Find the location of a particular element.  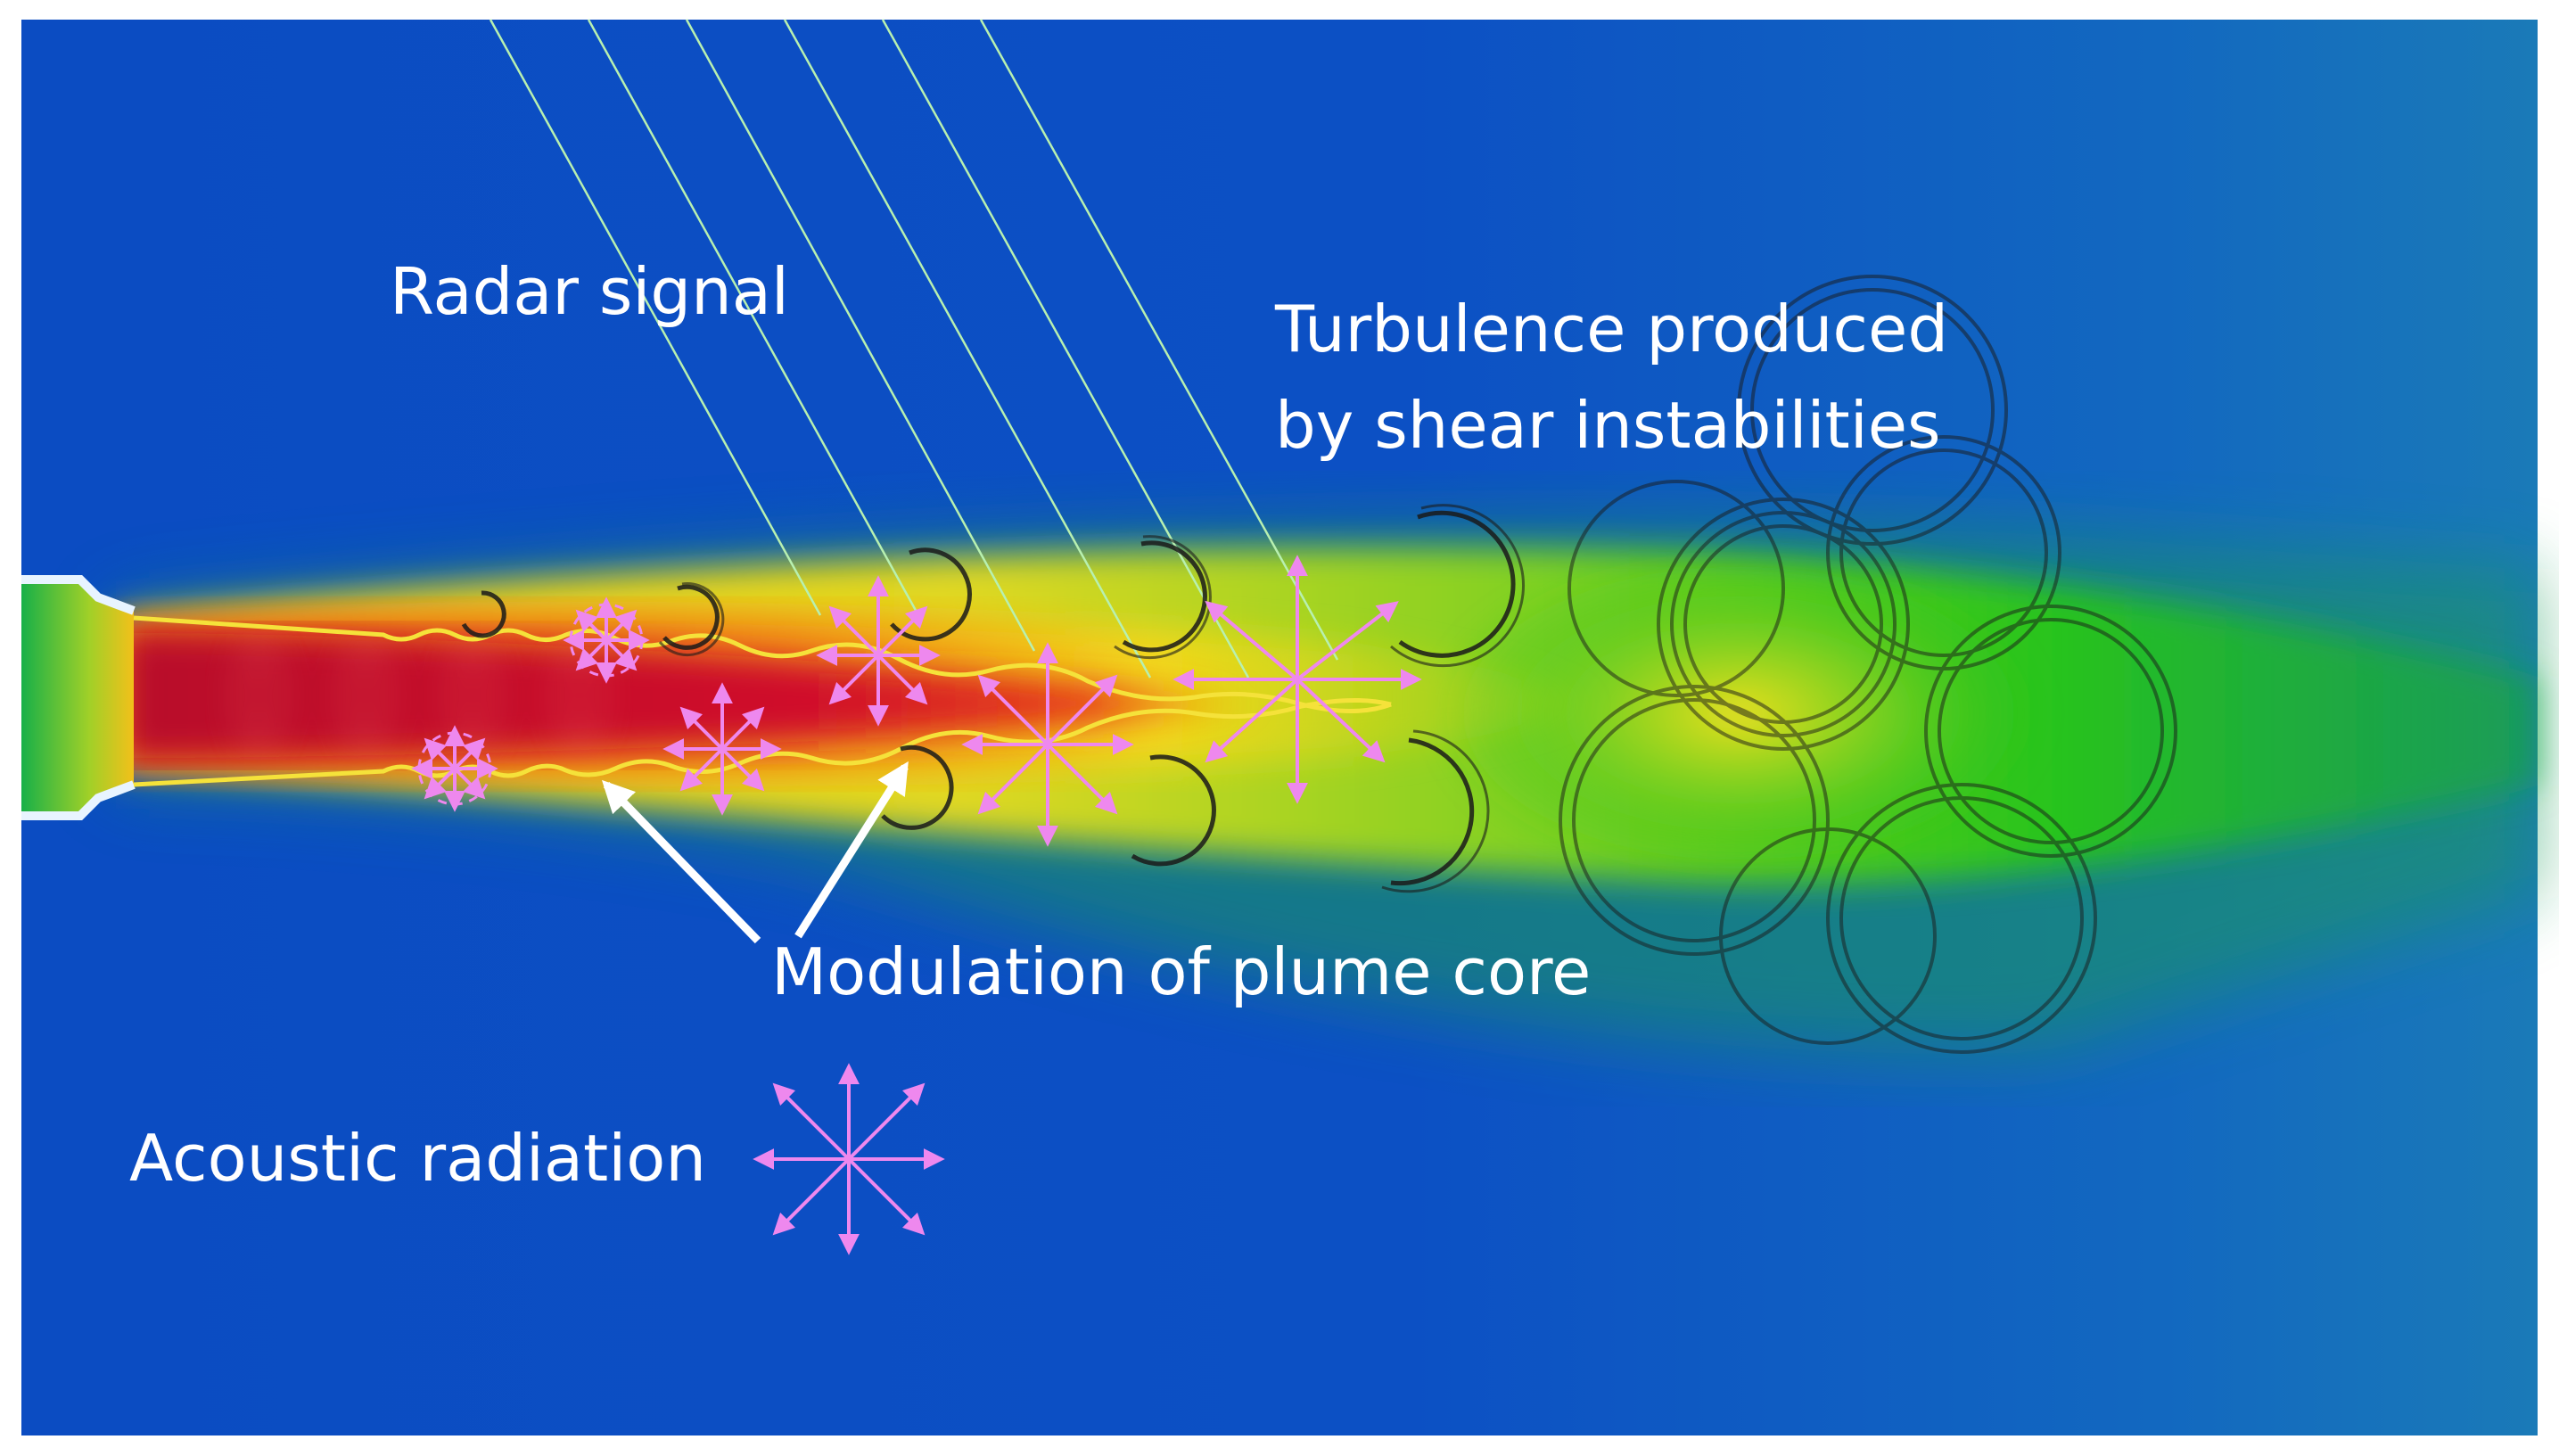

radar-signal-label: Radar signal is located at coordinates (590, 291).